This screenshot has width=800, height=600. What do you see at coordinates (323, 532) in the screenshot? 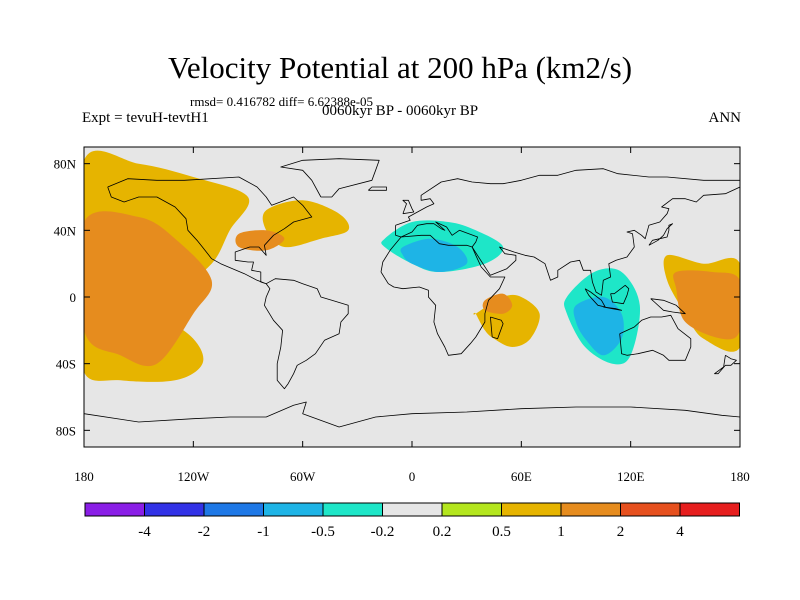
I see `colorbar-label: -0.5` at bounding box center [323, 532].